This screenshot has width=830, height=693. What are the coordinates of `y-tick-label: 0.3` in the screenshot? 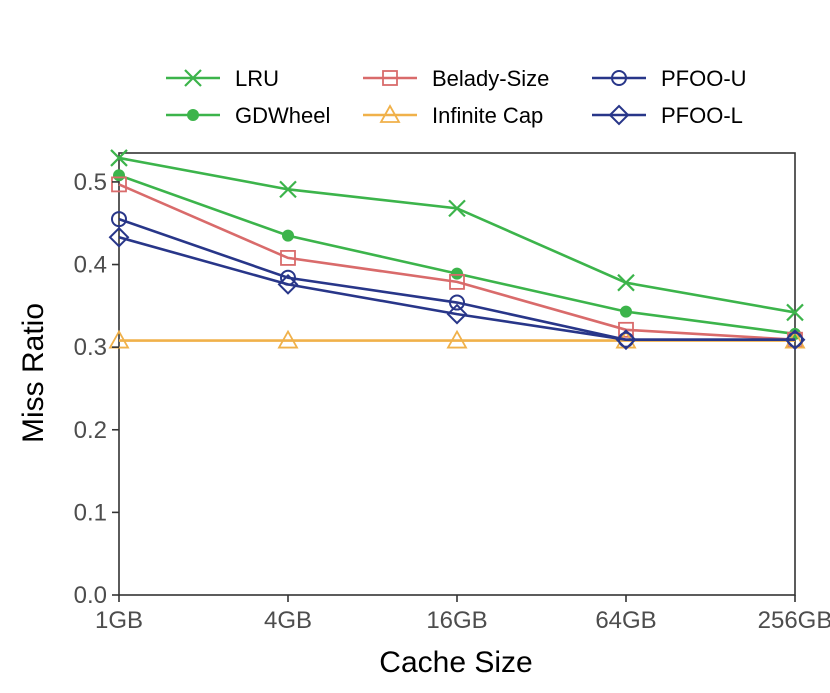 It's located at (90, 347).